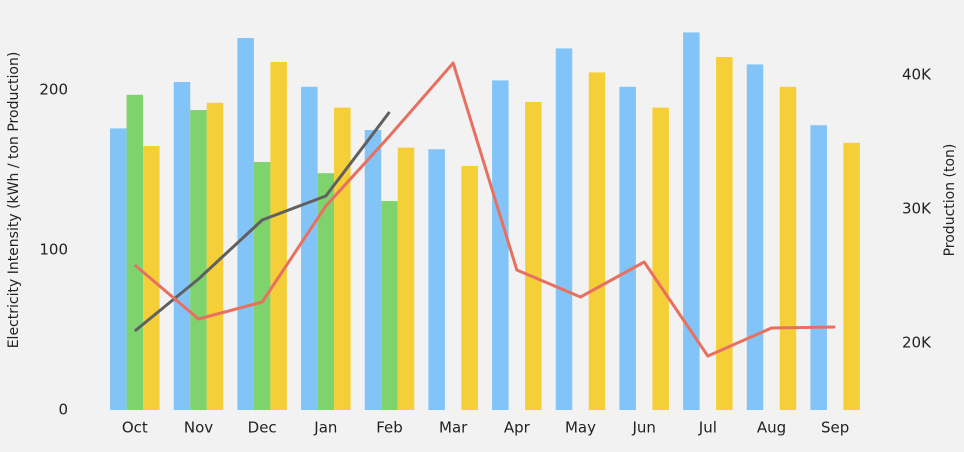 The width and height of the screenshot is (964, 452). I want to click on y2-axis-label: Production (ton), so click(950, 200).